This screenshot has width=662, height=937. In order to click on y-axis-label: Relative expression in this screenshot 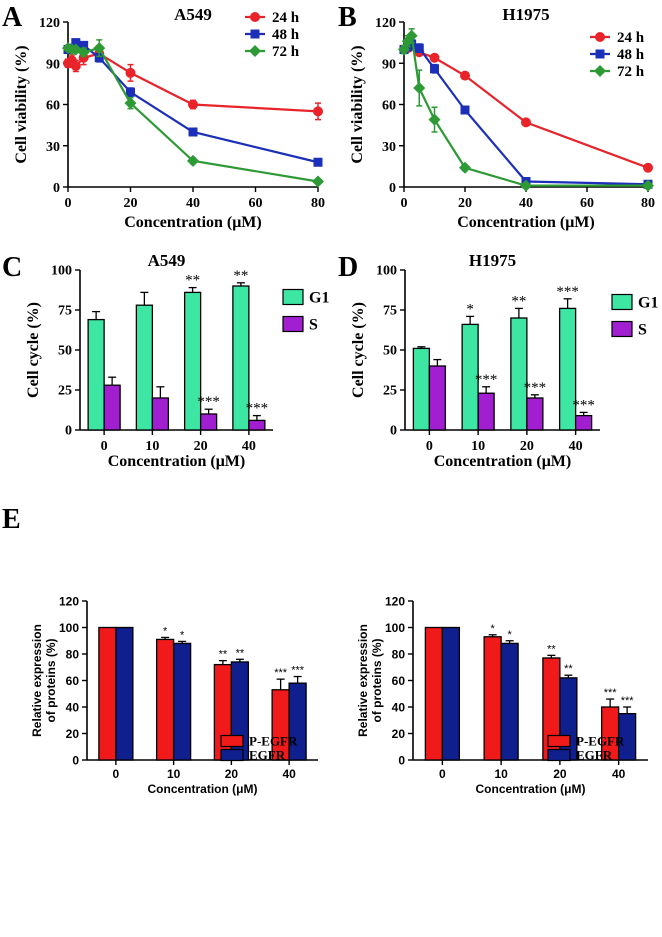, I will do `click(363, 680)`.